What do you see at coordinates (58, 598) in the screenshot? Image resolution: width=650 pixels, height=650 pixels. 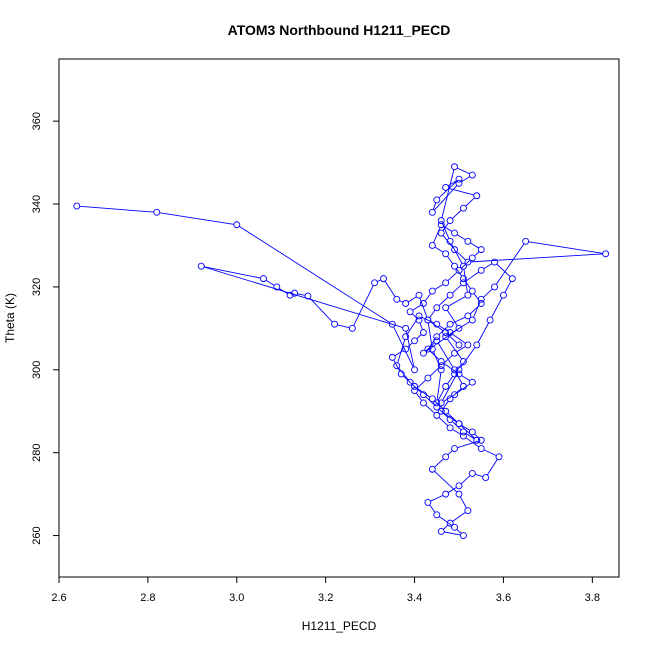 I see `x-tick-label: 2.6` at bounding box center [58, 598].